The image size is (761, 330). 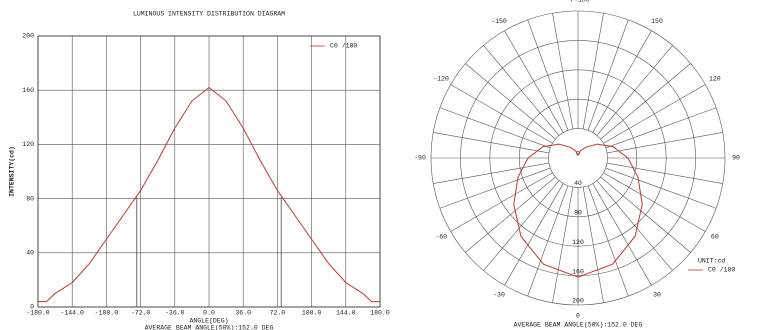 I want to click on x-tick-label: 0.0, so click(x=209, y=313).